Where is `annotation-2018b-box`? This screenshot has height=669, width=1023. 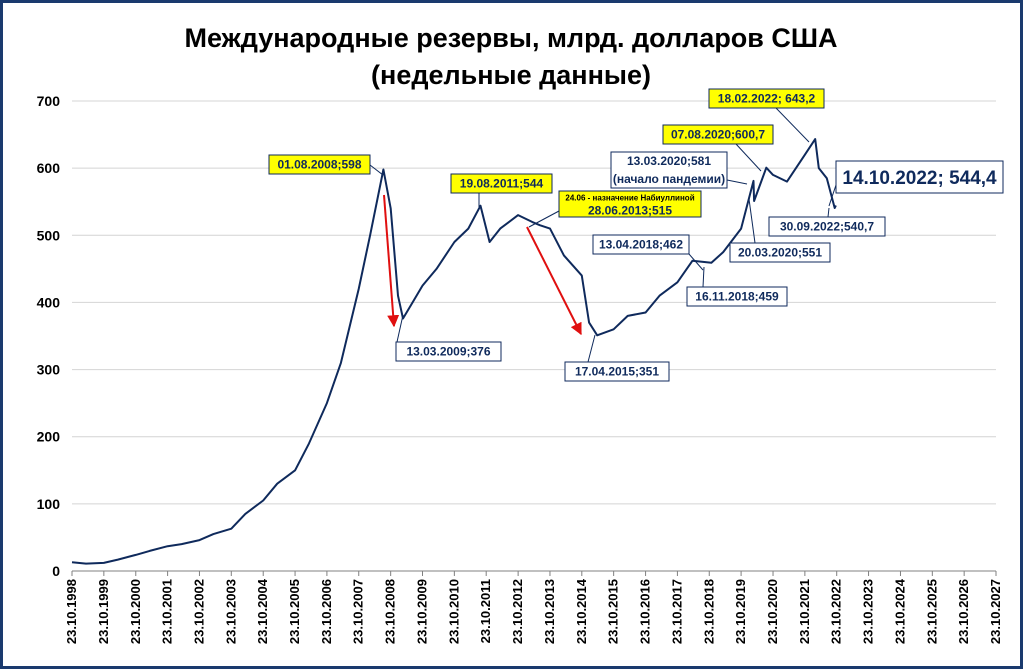 annotation-2018b-box is located at coordinates (737, 296).